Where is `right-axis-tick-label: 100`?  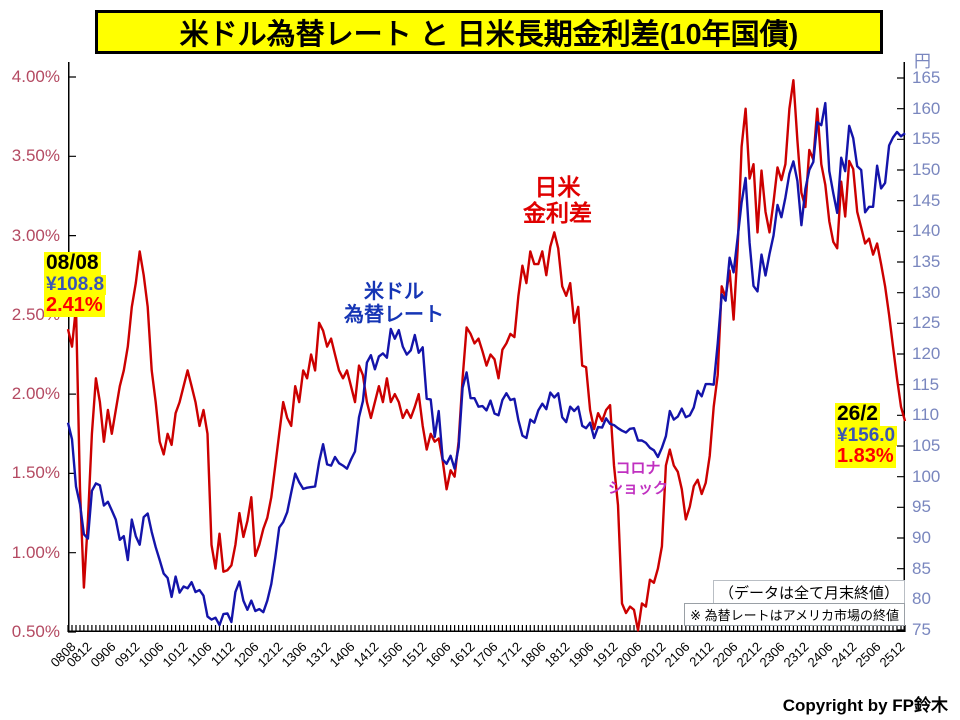
right-axis-tick-label: 100 is located at coordinates (926, 476).